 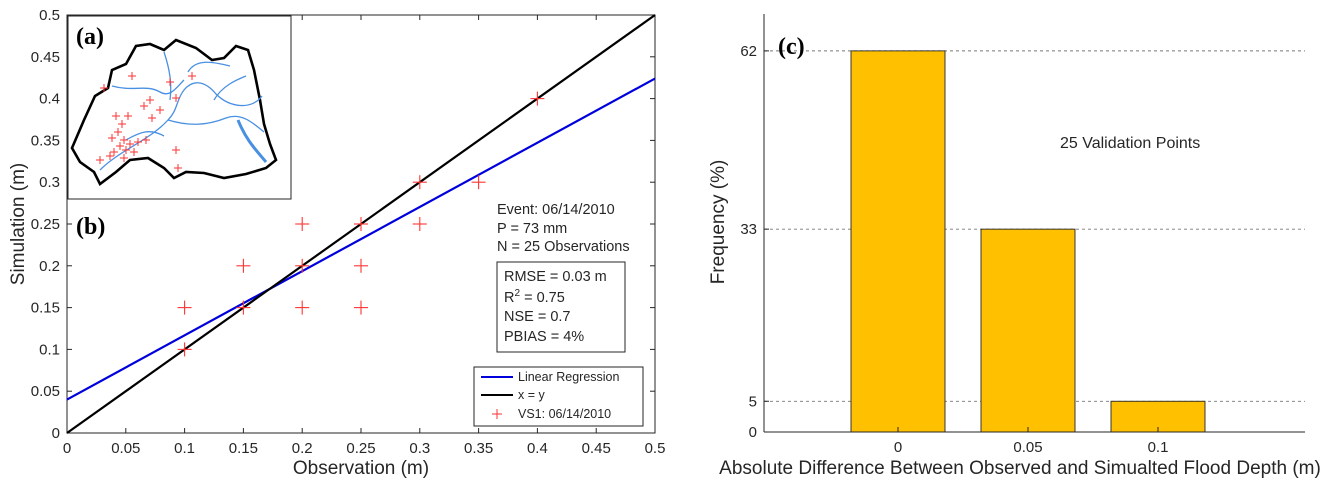 What do you see at coordinates (898, 447) in the screenshot?
I see `bar-x-tick-label: 0` at bounding box center [898, 447].